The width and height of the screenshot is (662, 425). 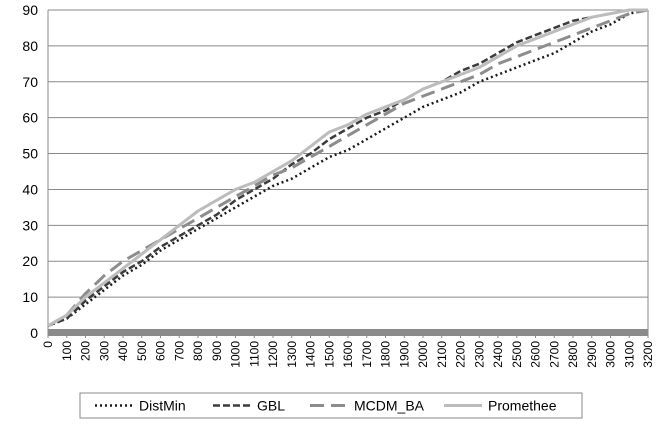 What do you see at coordinates (30, 225) in the screenshot?
I see `y-tick-label-30: 30` at bounding box center [30, 225].